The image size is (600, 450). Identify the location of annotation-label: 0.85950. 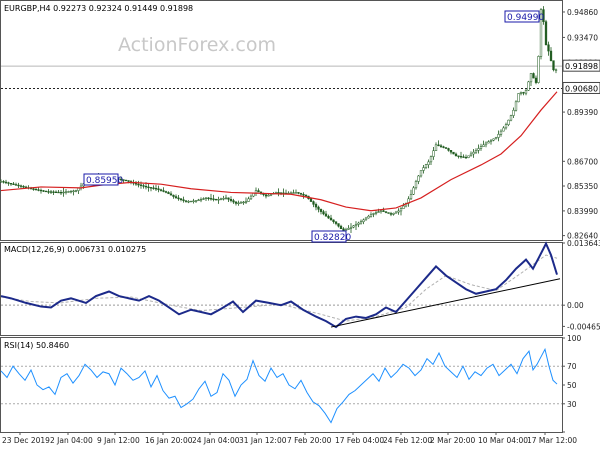
(104, 181).